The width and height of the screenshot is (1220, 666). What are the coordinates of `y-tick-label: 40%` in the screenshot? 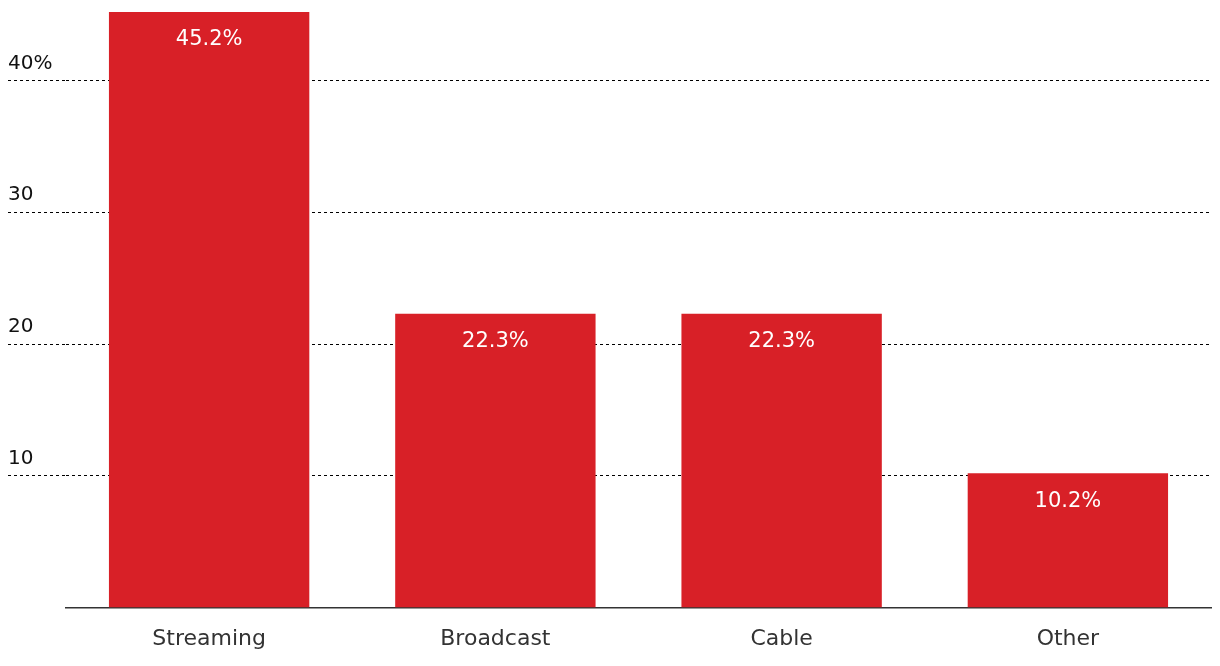 It's located at (30, 61).